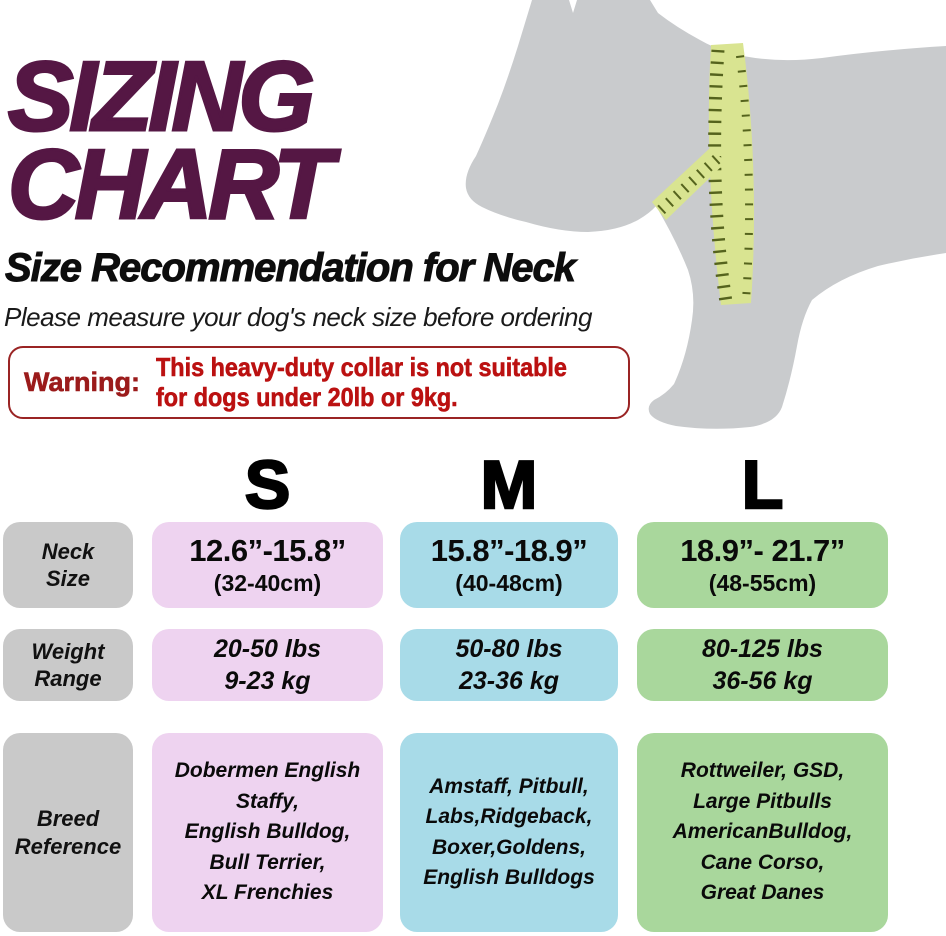 Image resolution: width=946 pixels, height=936 pixels. I want to click on page-title: SIZING CHART, so click(170, 140).